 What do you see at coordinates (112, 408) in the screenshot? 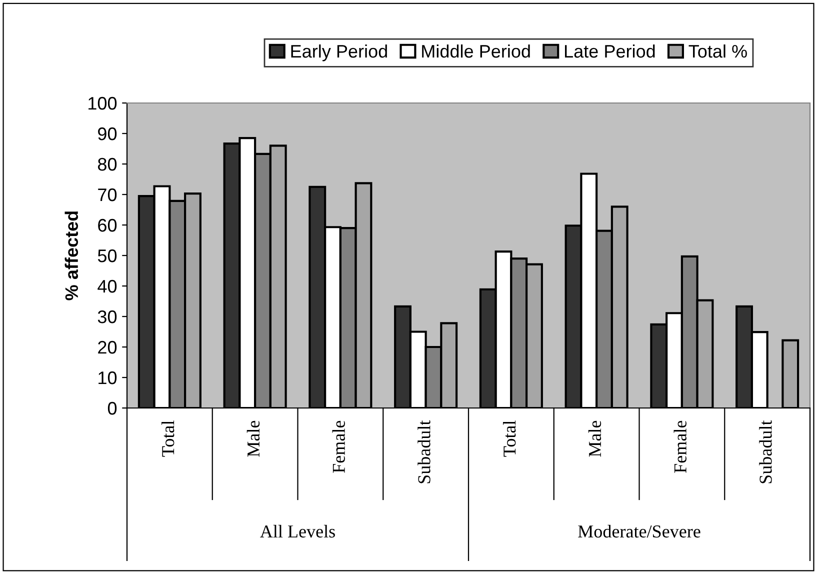
I see `y-tick-label: 0` at bounding box center [112, 408].